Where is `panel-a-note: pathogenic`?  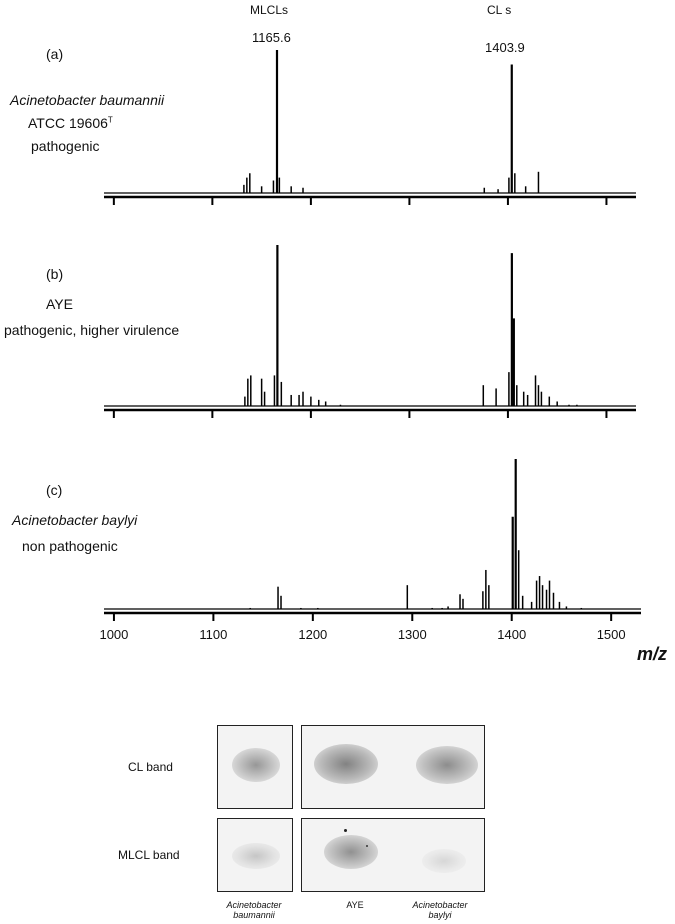
panel-a-note: pathogenic is located at coordinates (65, 146).